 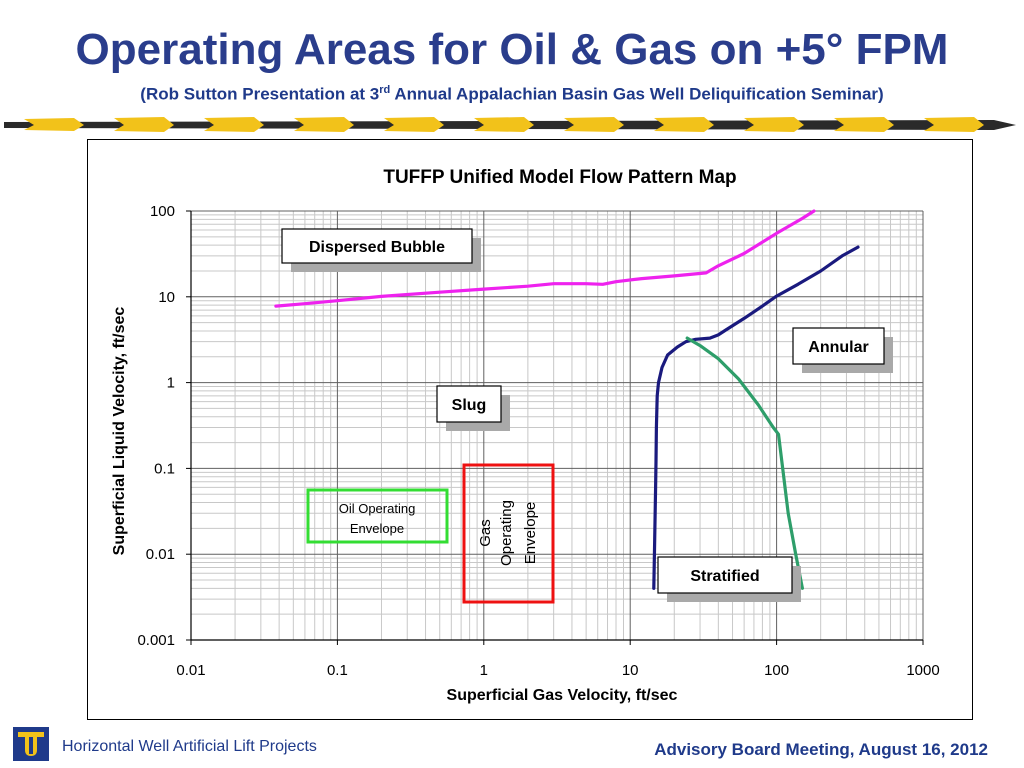 I want to click on gas-operating-envelope: Gas Operating Envelope, so click(x=508, y=533).